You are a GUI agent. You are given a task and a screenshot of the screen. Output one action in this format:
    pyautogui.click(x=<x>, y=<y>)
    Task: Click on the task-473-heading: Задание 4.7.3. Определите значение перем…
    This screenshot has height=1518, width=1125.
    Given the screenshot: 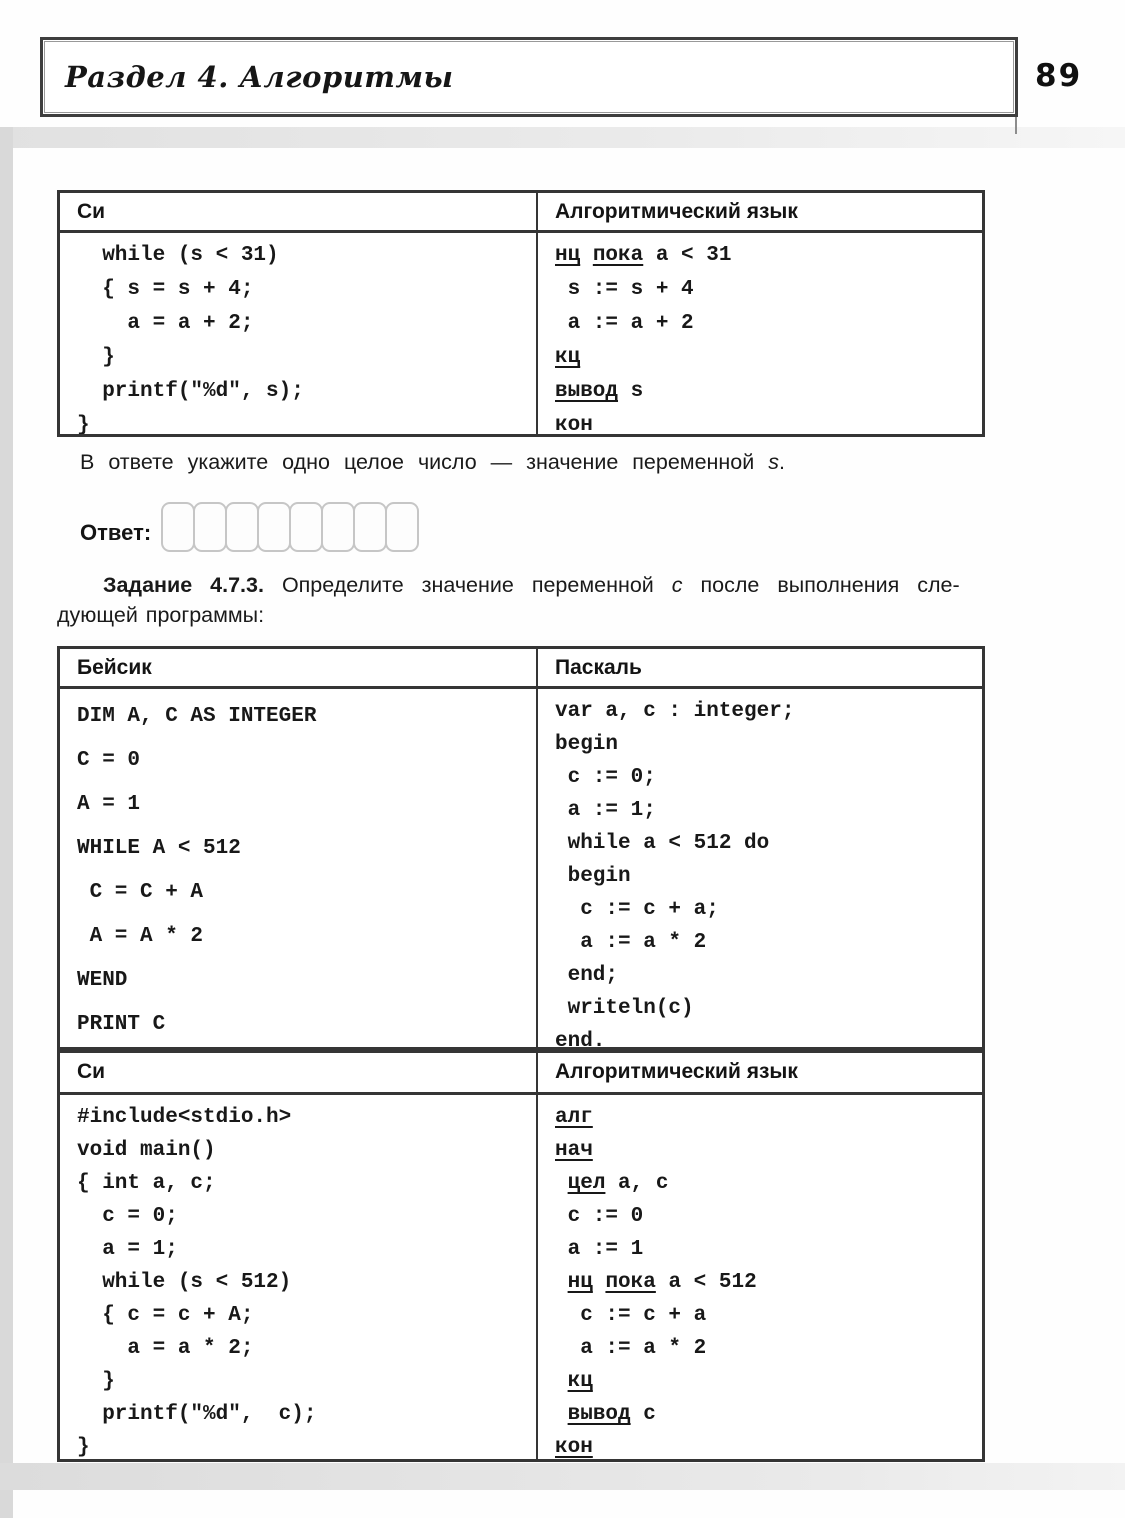 What is the action you would take?
    pyautogui.click(x=523, y=600)
    